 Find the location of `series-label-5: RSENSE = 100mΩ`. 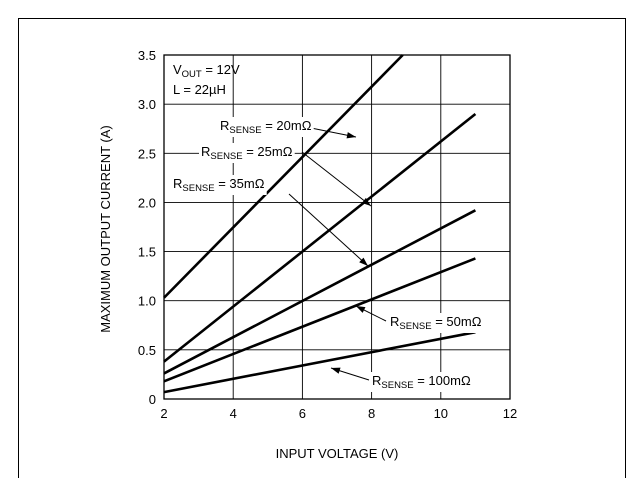

series-label-5: RSENSE = 100mΩ is located at coordinates (421, 382).